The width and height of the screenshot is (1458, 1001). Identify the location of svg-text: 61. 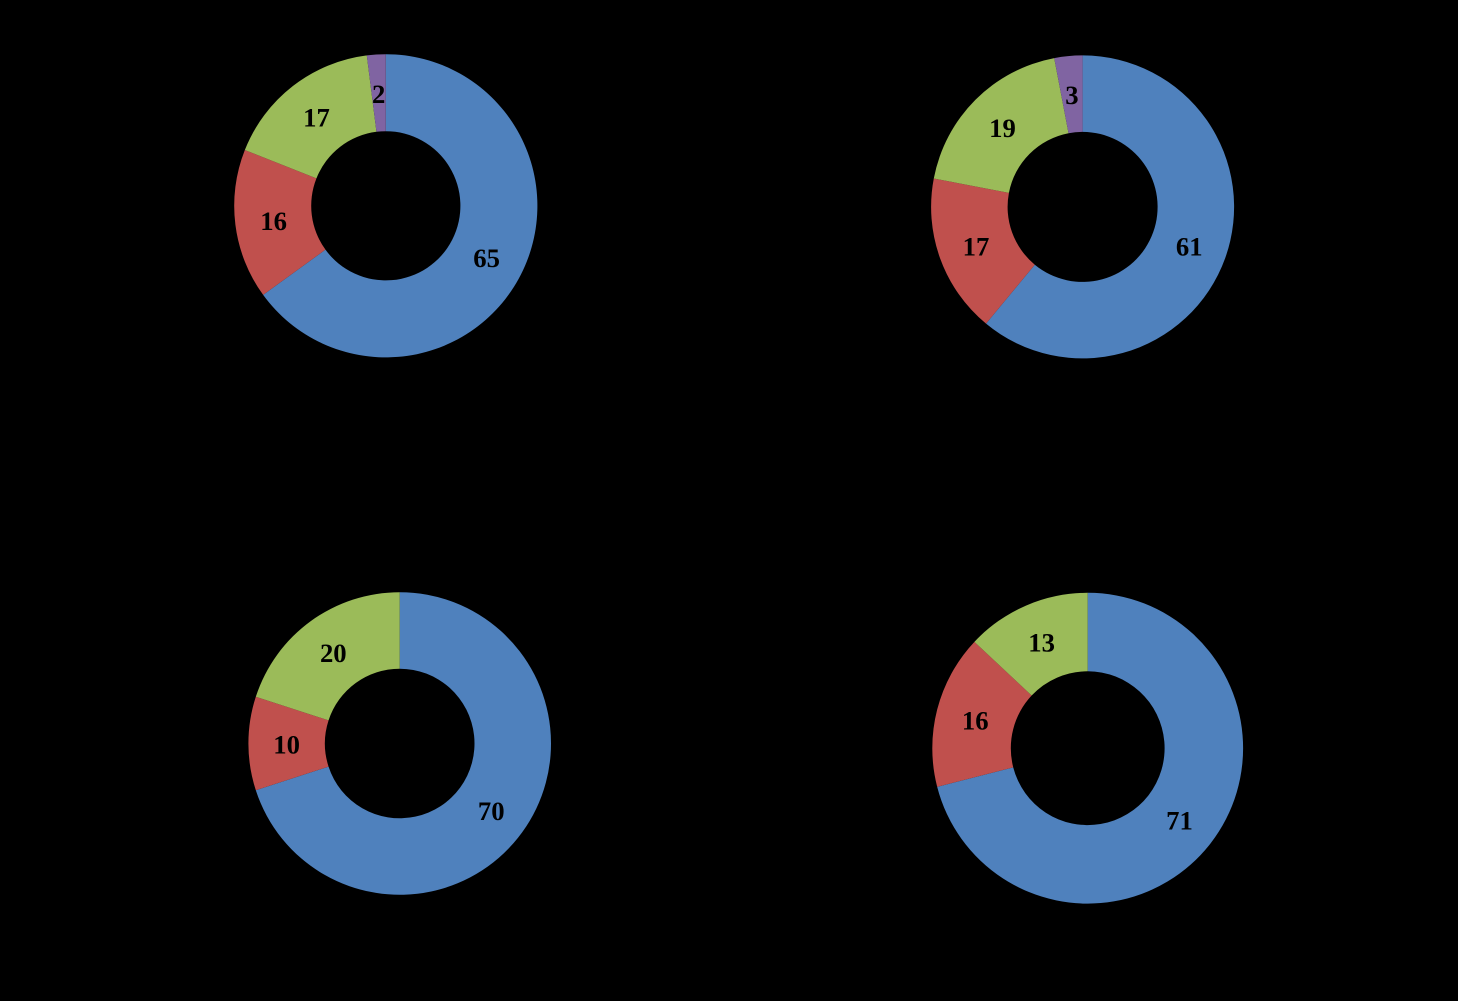
(1189, 246).